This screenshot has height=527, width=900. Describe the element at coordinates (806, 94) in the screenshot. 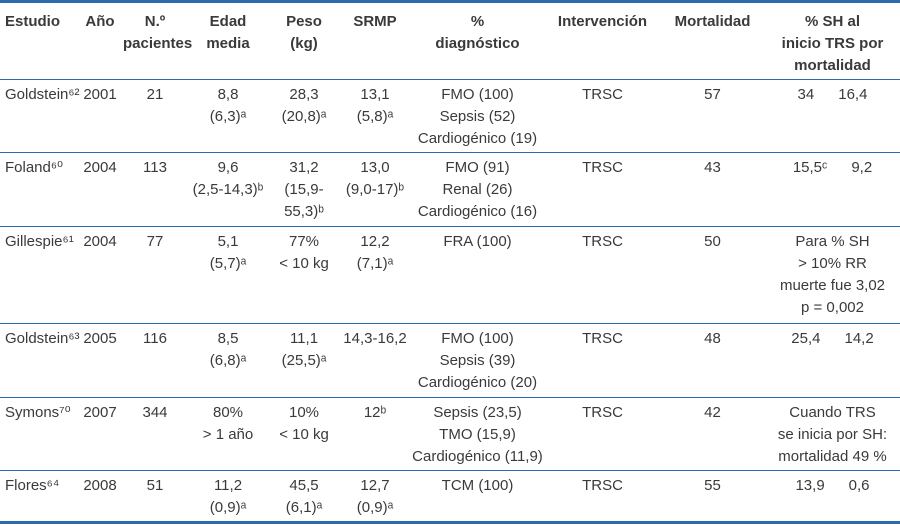

I see `sh-value: 34` at that location.